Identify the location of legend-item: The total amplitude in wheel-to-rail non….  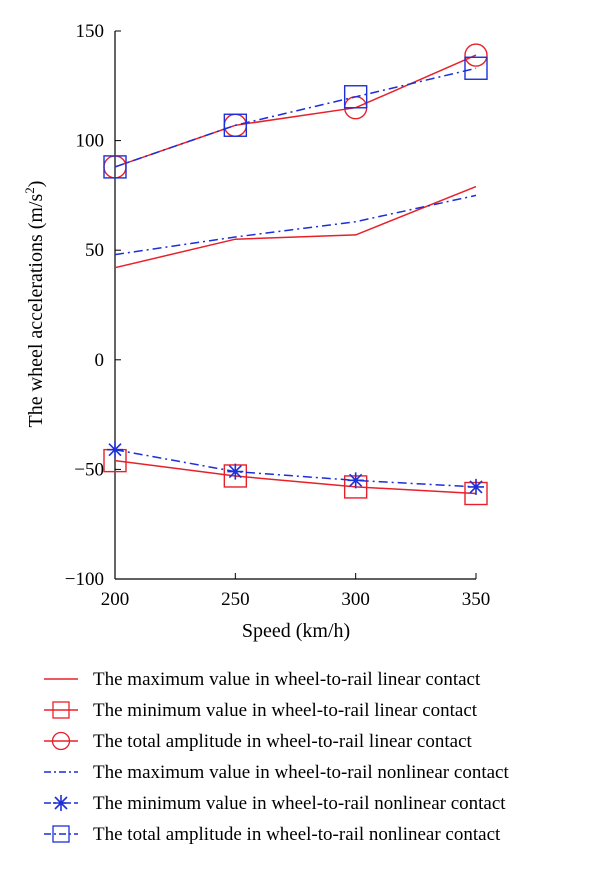
(272, 834).